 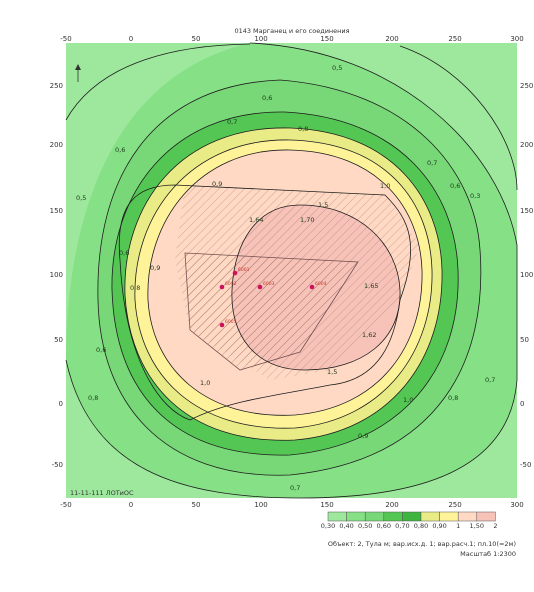 What do you see at coordinates (231, 284) in the screenshot?
I see `source-label: 6002` at bounding box center [231, 284].